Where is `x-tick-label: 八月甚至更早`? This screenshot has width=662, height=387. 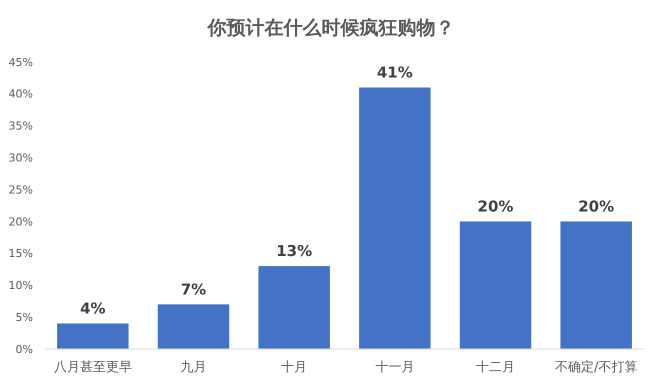
x-tick-label: 八月甚至更早 is located at coordinates (93, 367).